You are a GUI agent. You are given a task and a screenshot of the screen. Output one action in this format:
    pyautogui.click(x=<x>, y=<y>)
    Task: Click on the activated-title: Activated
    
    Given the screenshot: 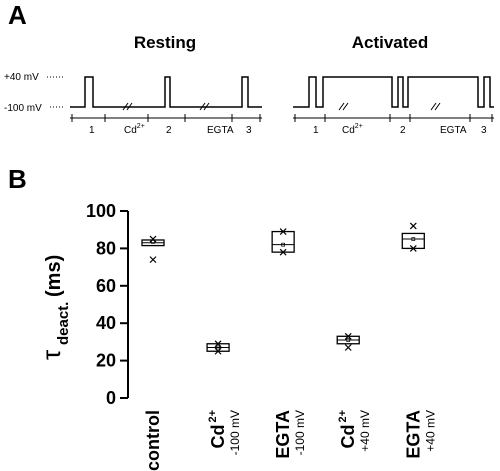 What is the action you would take?
    pyautogui.click(x=390, y=42)
    